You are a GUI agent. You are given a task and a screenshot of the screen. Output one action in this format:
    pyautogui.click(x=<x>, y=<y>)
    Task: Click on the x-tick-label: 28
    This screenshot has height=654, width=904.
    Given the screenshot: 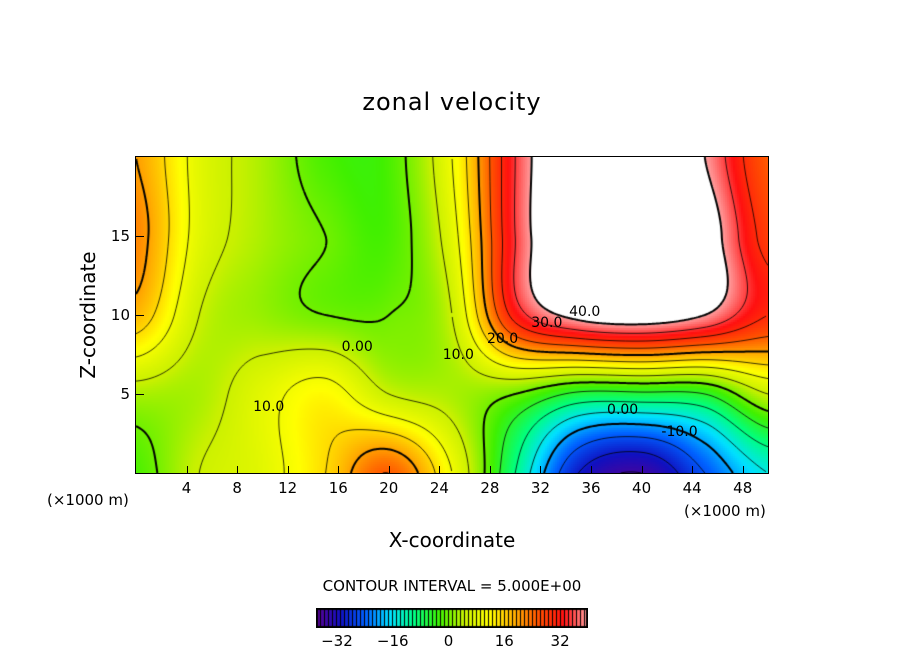 What is the action you would take?
    pyautogui.click(x=490, y=488)
    